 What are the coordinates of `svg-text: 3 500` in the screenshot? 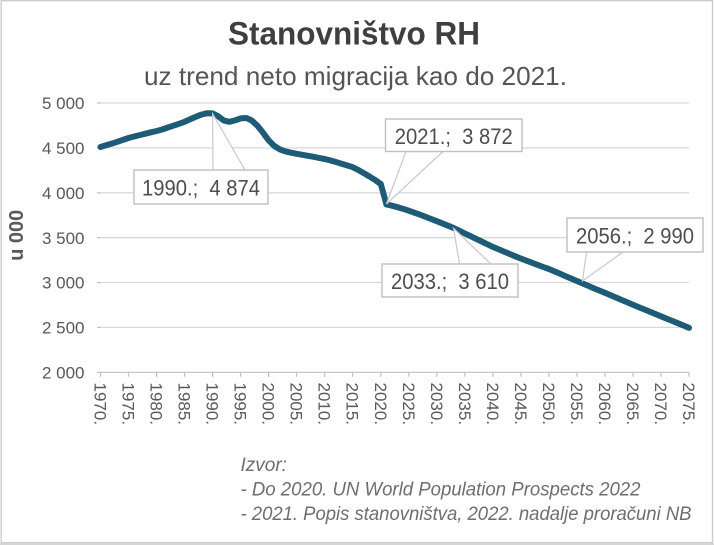 It's located at (63, 238).